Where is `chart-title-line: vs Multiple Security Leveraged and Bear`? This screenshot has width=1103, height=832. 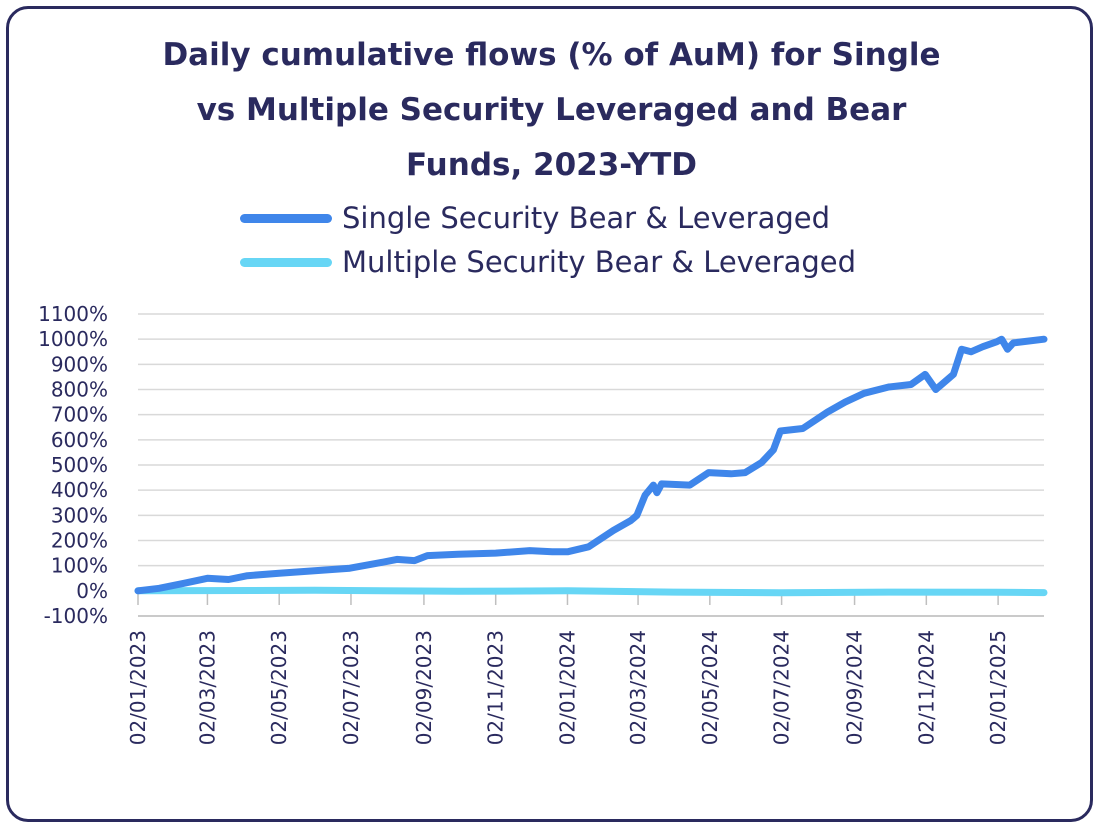
chart-title-line: vs Multiple Security Leveraged and Bear is located at coordinates (551, 110).